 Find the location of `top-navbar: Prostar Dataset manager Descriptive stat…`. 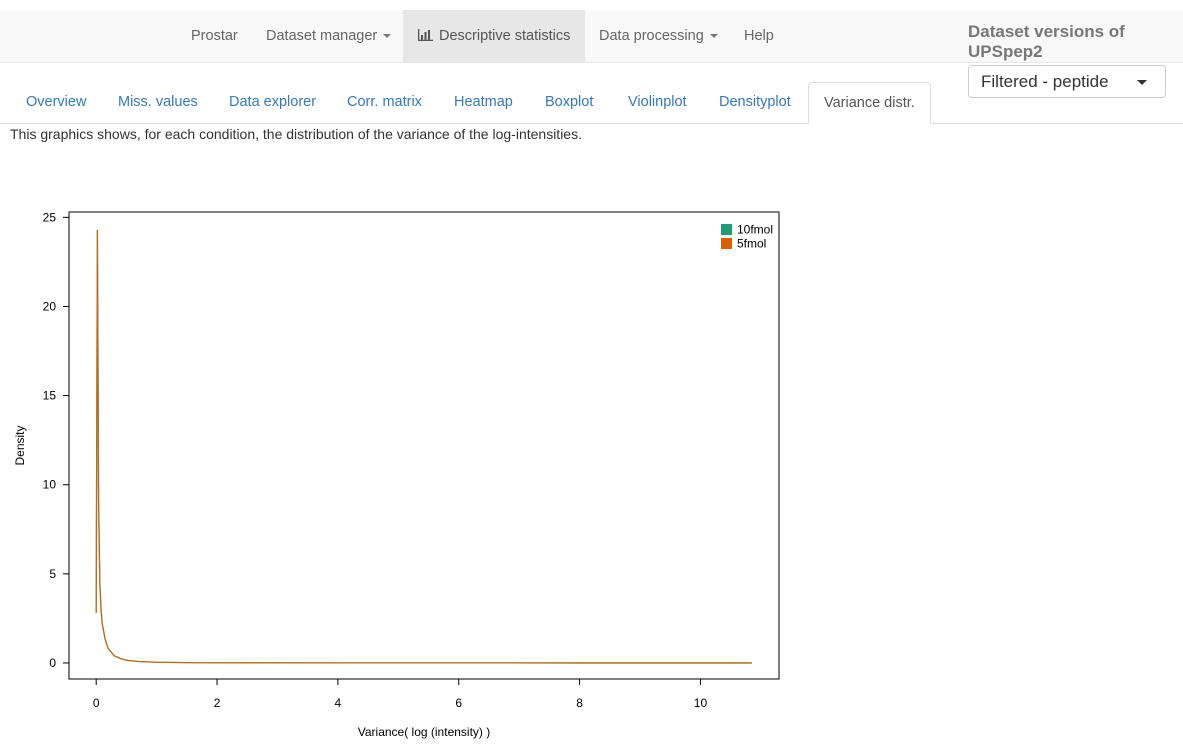

top-navbar: Prostar Dataset manager Descriptive stat… is located at coordinates (591, 36).